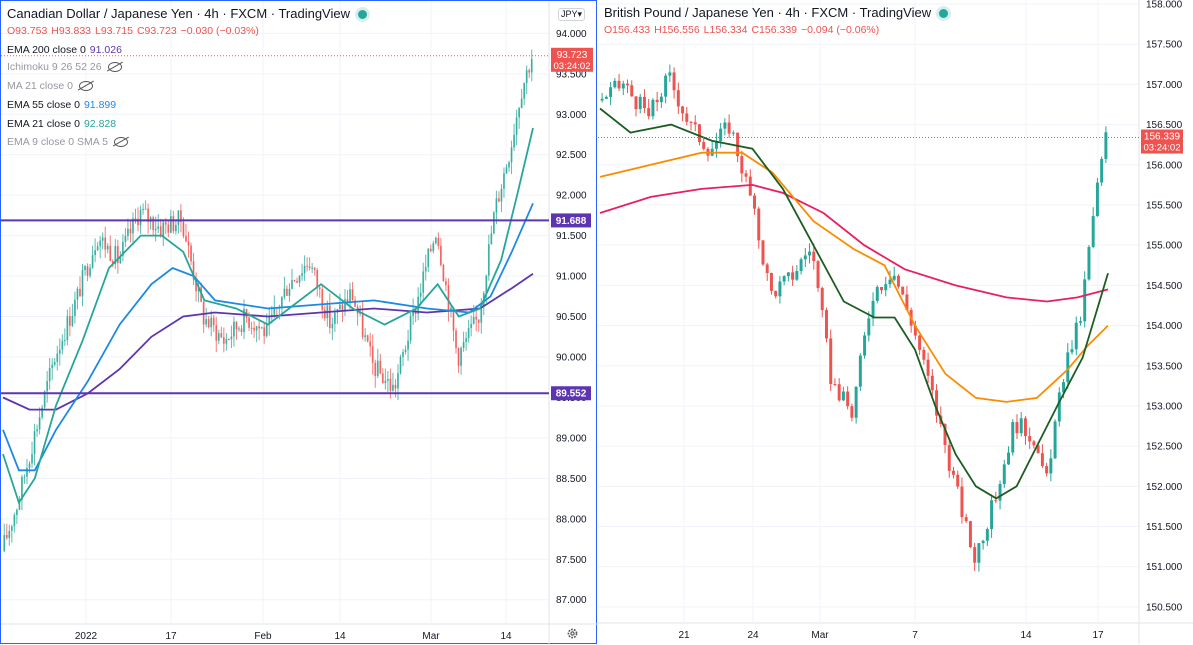 The width and height of the screenshot is (1193, 645). Describe the element at coordinates (571, 220) in the screenshot. I see `horizontal-level-tag` at that location.